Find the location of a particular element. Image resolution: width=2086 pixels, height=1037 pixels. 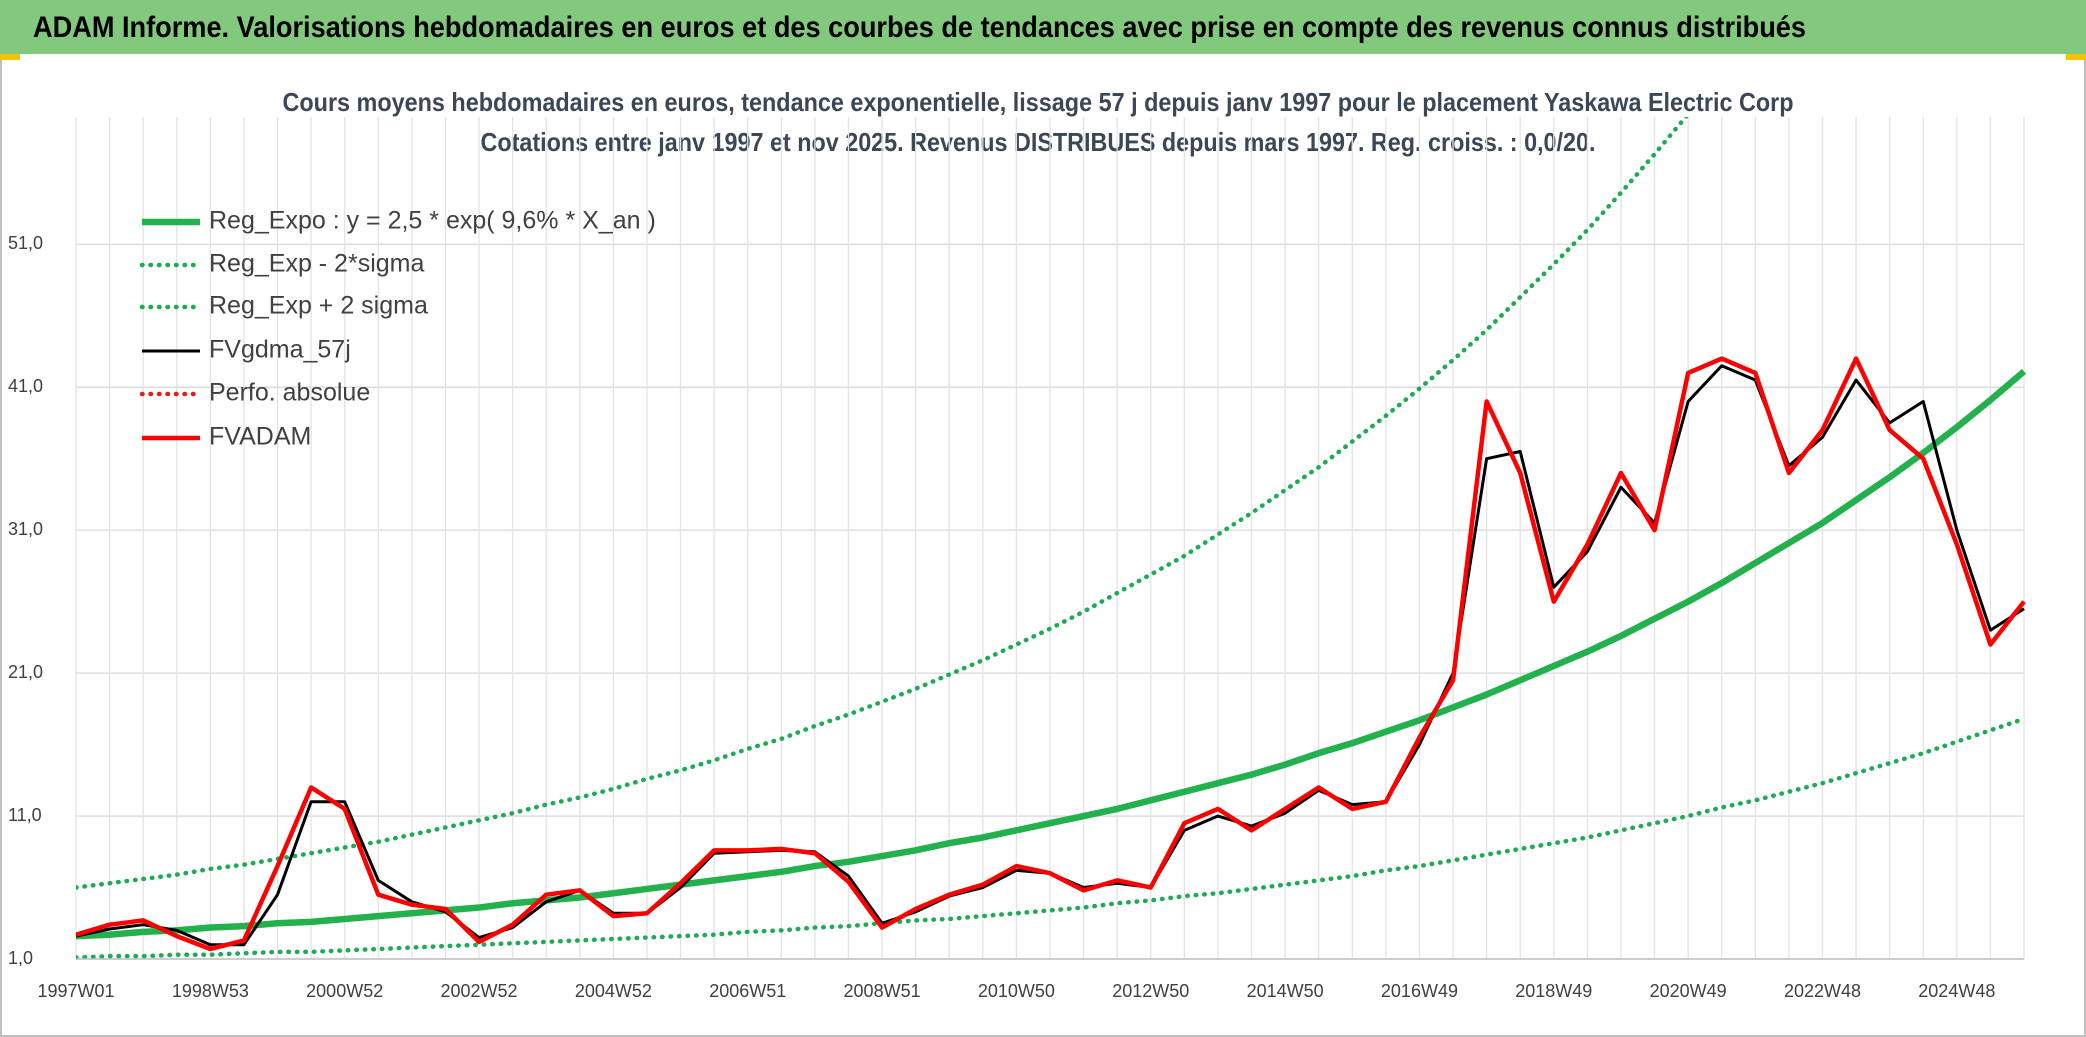

x-tick-label: 2010W50 is located at coordinates (1016, 991).